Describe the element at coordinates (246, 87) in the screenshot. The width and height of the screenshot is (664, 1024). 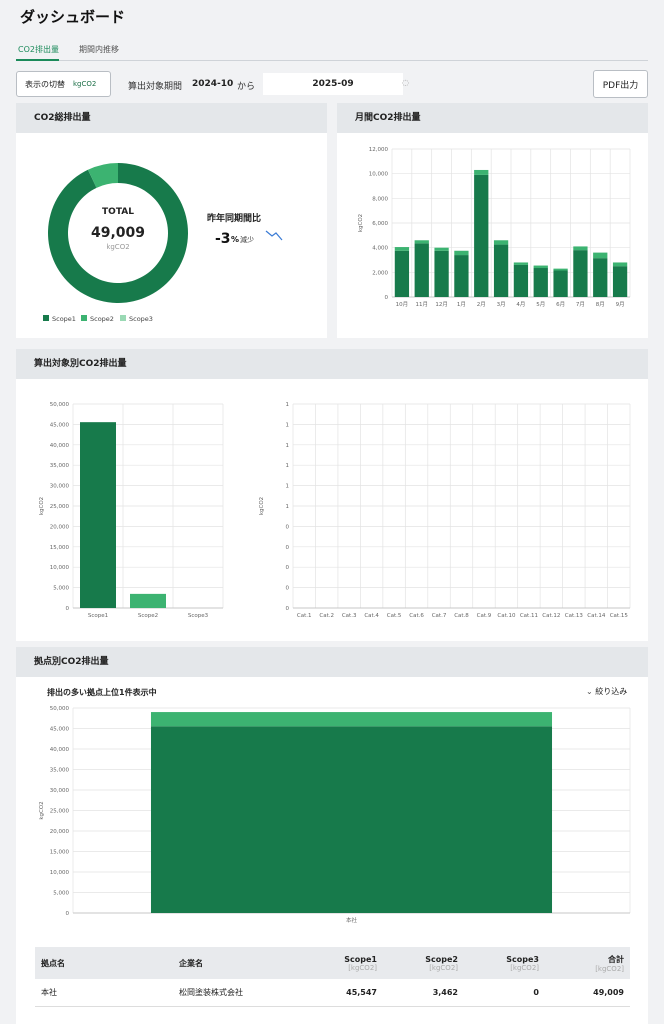
I see `period-separator: から` at that location.